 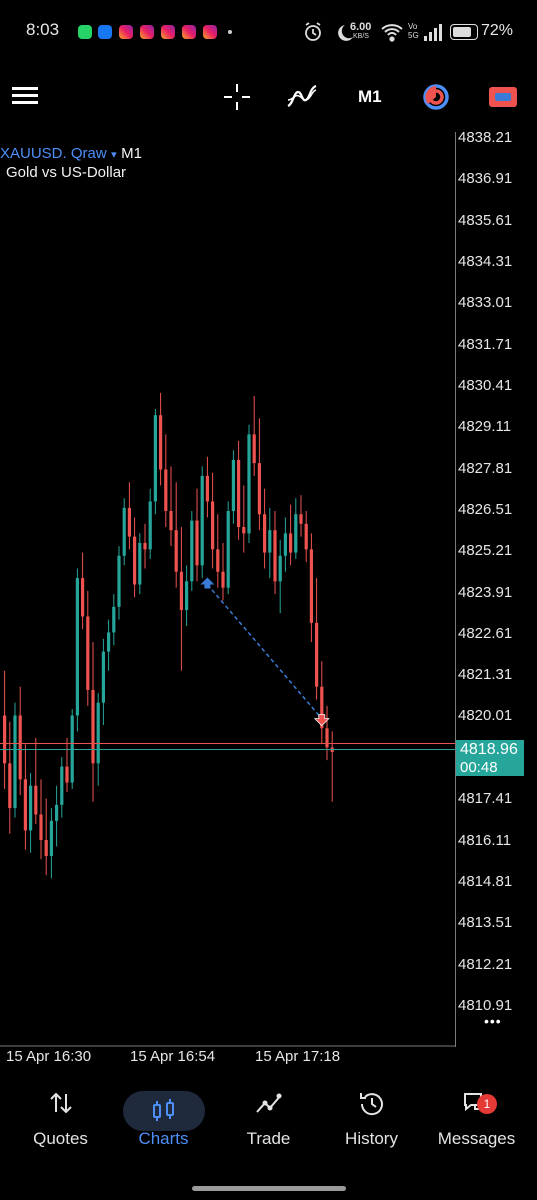 I want to click on quotes-icon, so click(x=60, y=1103).